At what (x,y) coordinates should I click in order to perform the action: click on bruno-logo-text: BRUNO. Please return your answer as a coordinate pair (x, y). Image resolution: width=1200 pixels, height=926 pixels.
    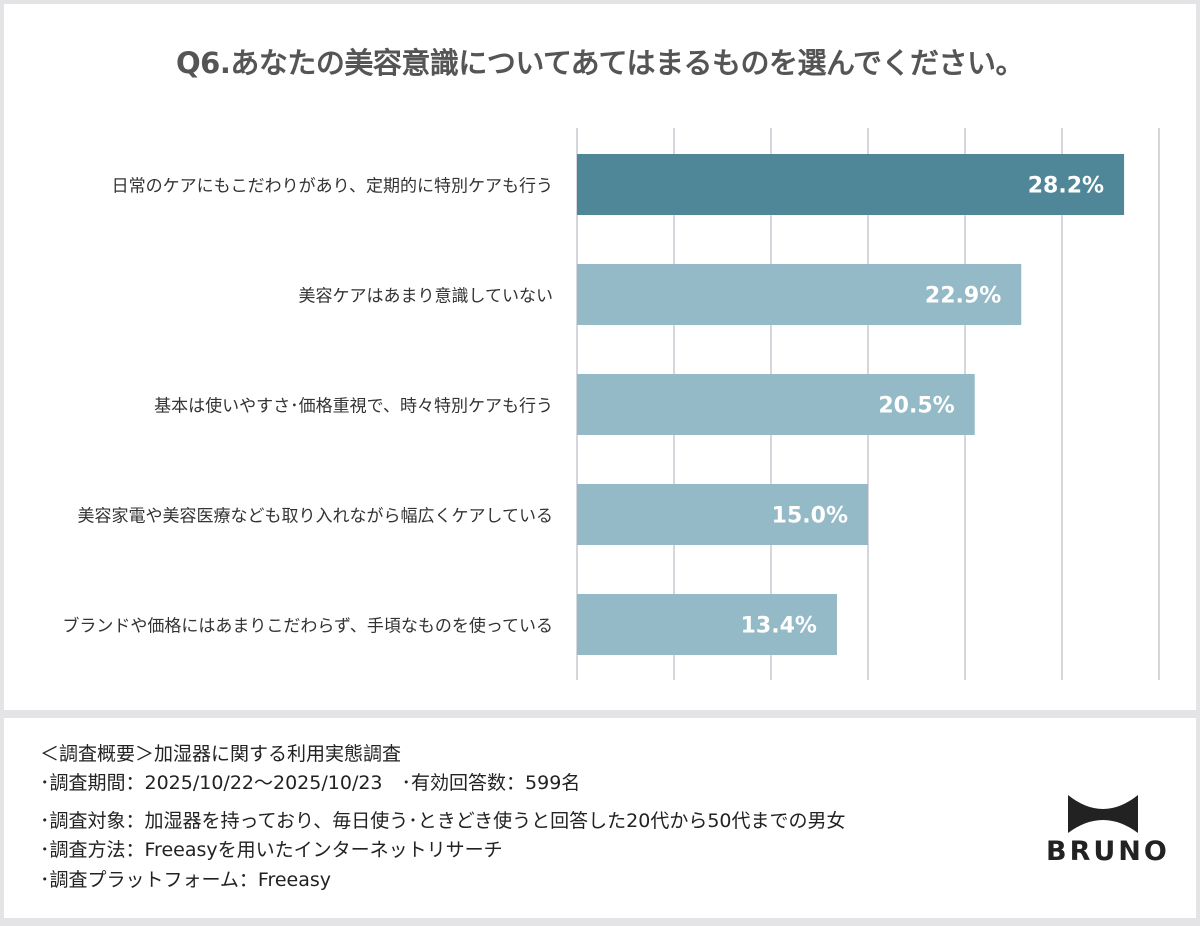
    Looking at the image, I should click on (1108, 851).